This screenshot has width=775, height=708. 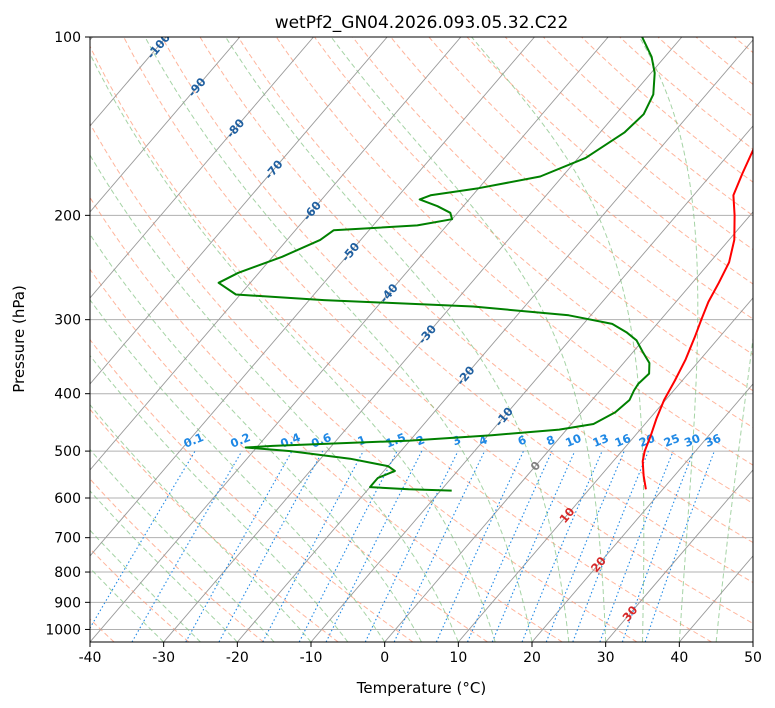 What do you see at coordinates (384, 658) in the screenshot?
I see `x-tick-label: 0` at bounding box center [384, 658].